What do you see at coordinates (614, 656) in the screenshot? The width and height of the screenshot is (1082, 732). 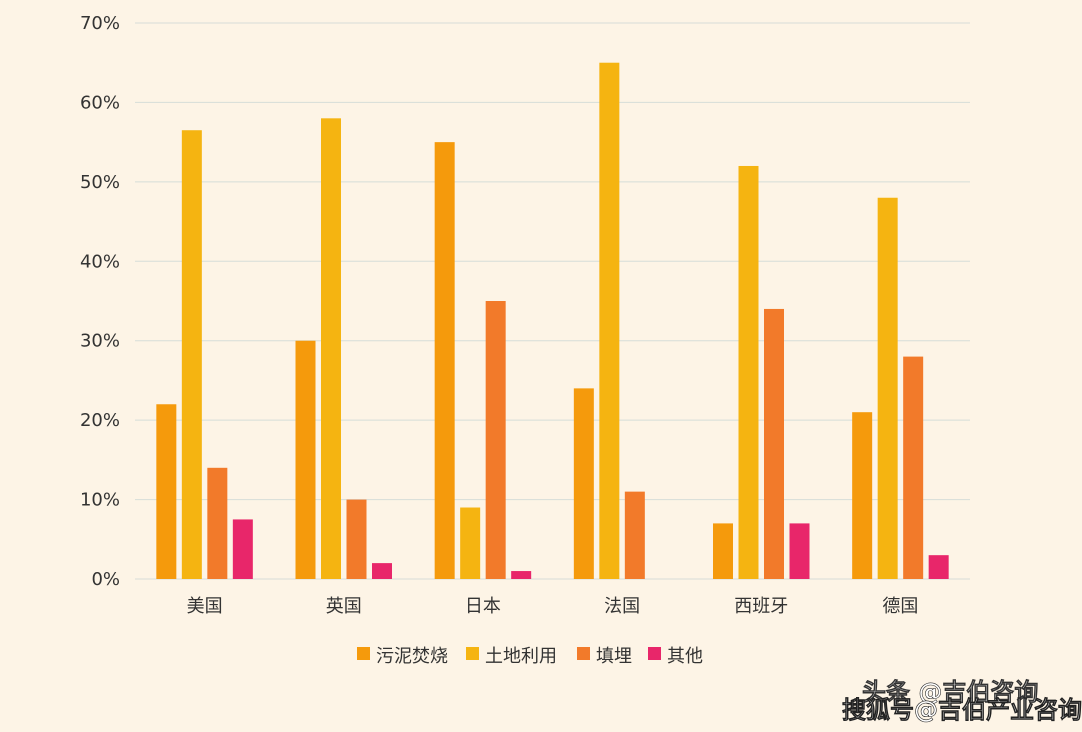 I see `legend-label: 填埋` at bounding box center [614, 656].